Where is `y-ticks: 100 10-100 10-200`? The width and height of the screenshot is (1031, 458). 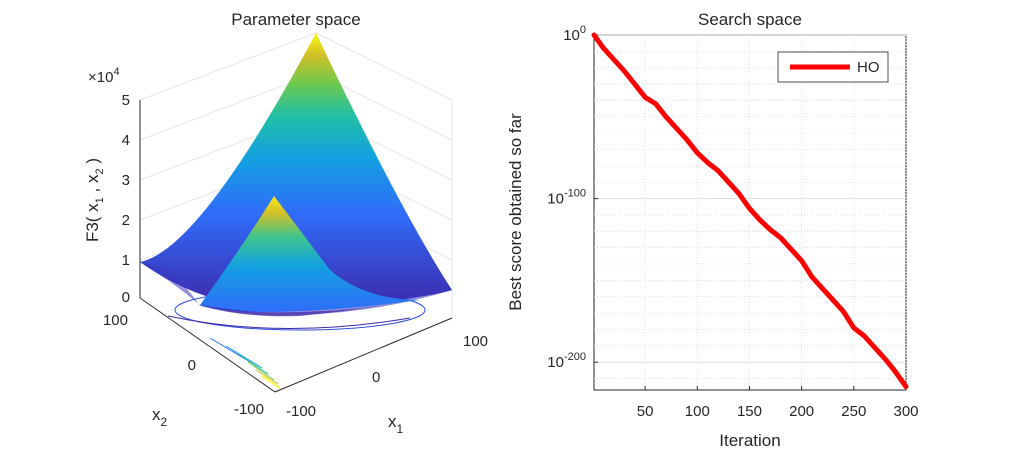
y-ticks: 100 10-100 10-200 is located at coordinates (572, 197).